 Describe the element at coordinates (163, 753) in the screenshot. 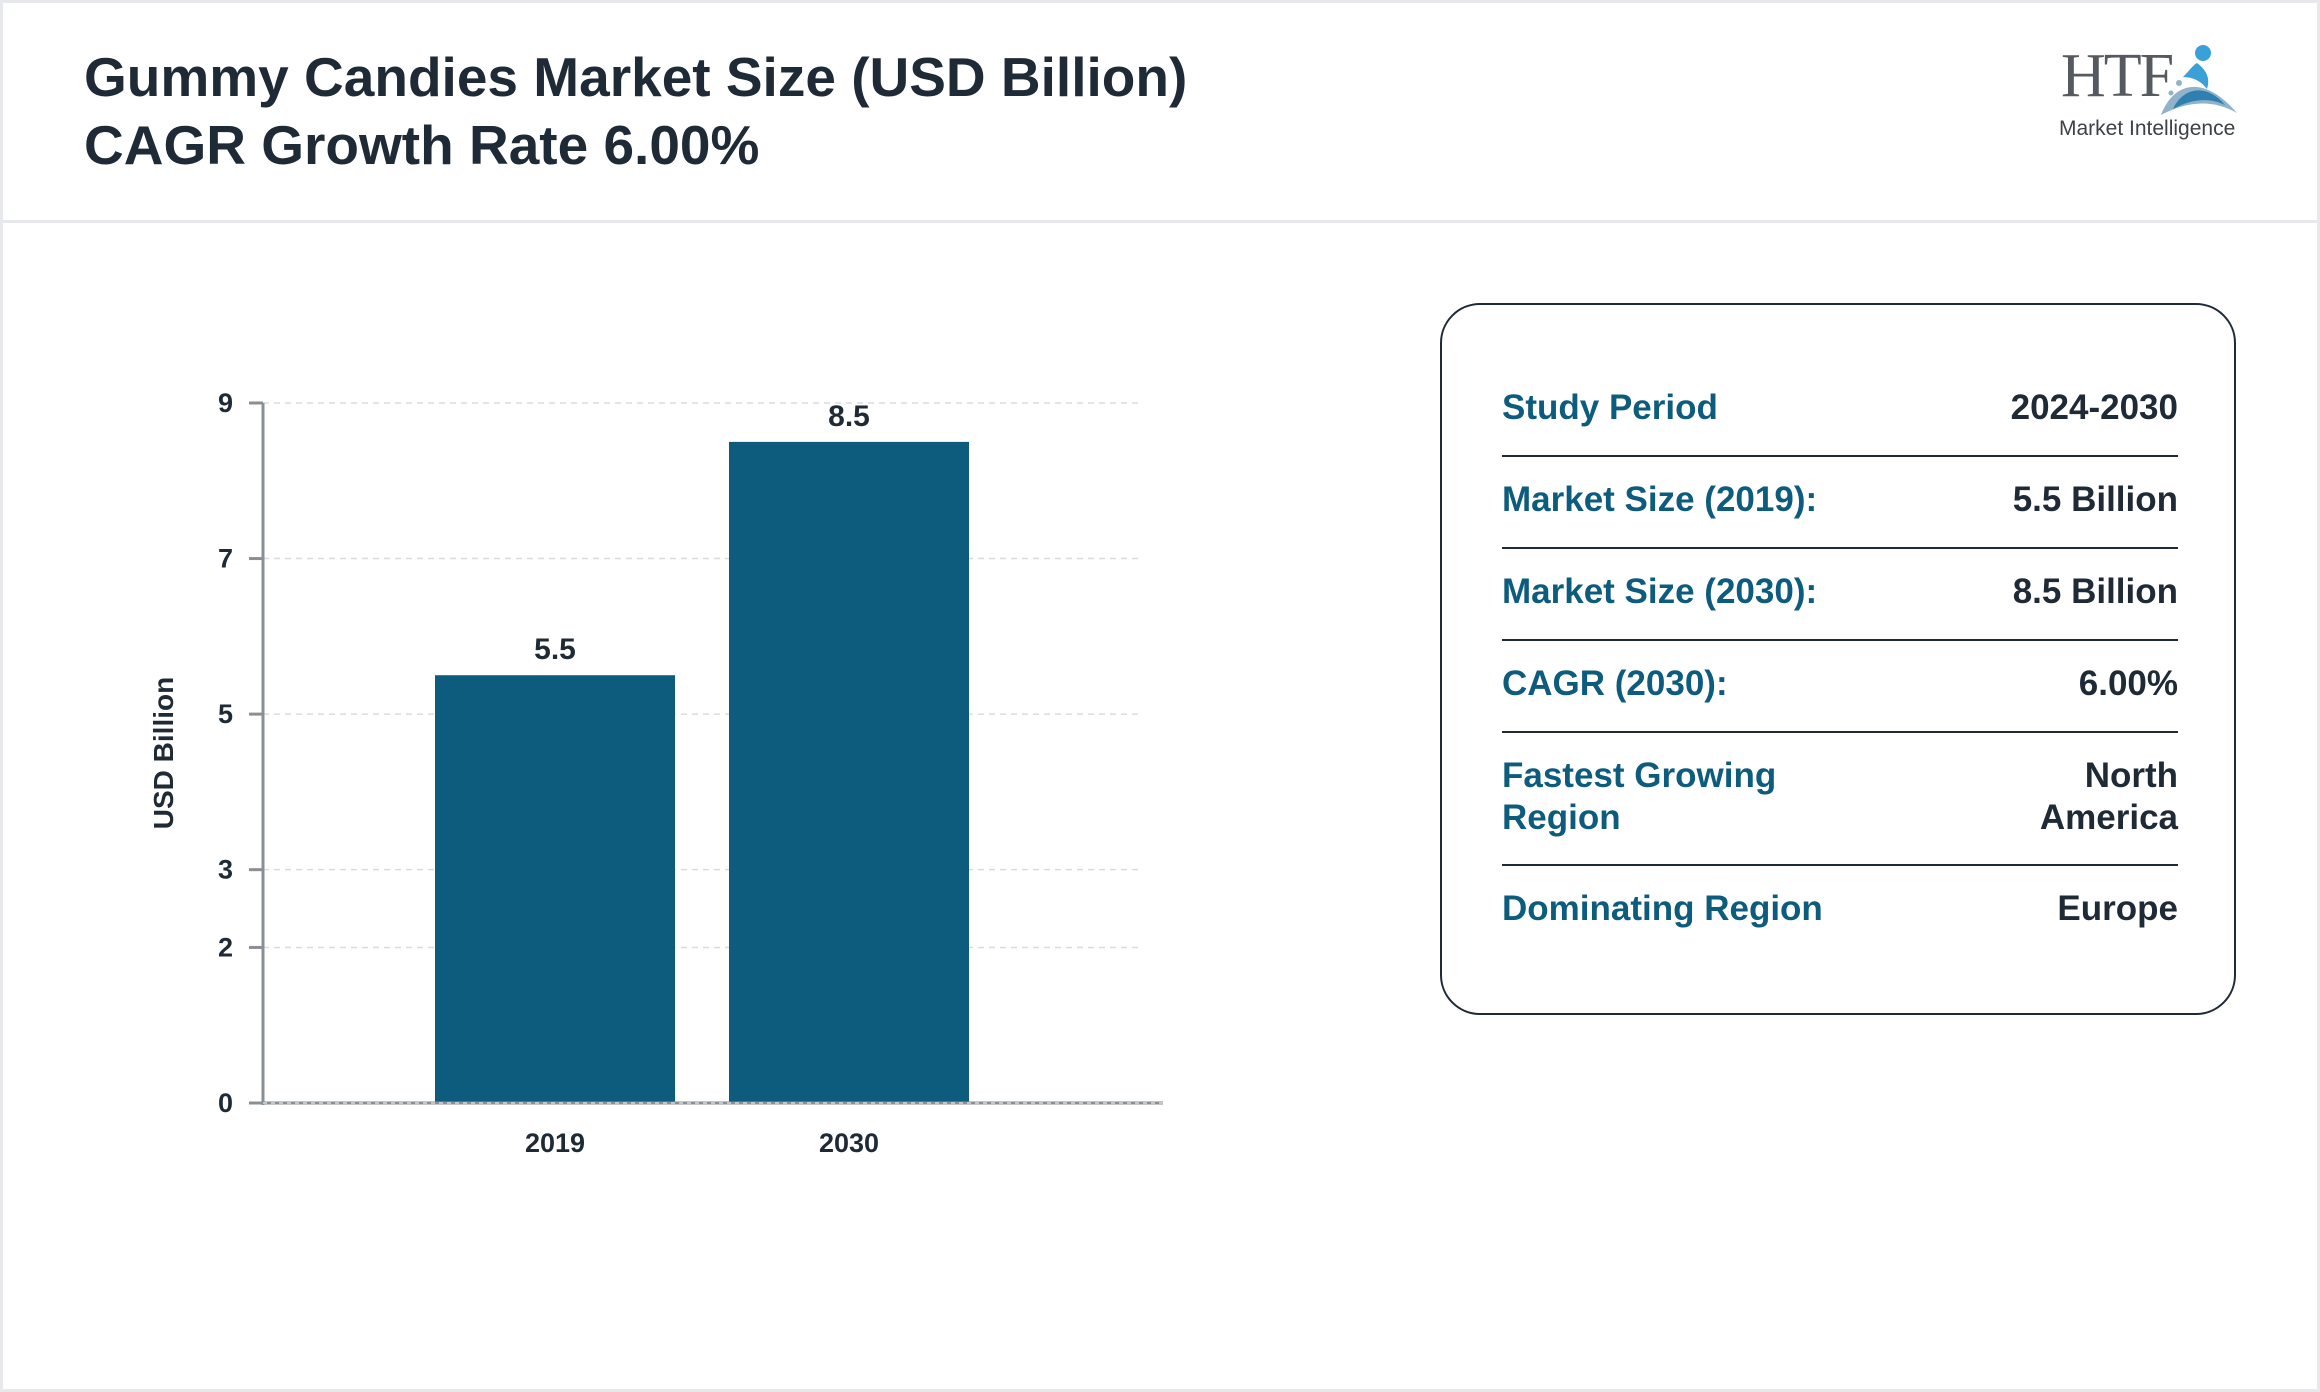

I see `y-axis-label: USD Billion` at that location.